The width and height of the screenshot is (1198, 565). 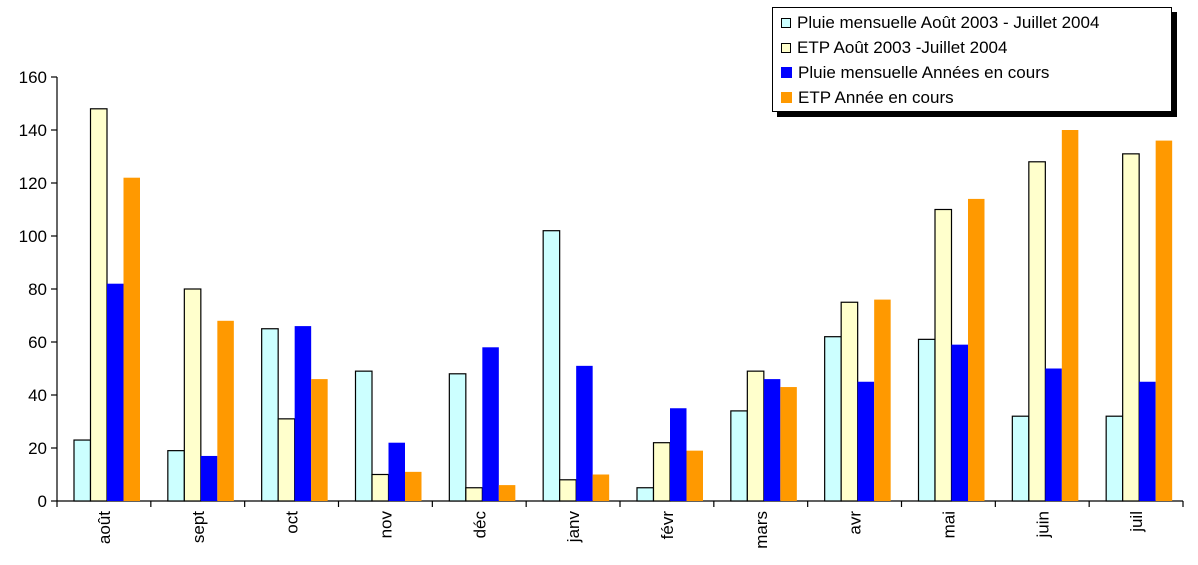 What do you see at coordinates (42, 501) in the screenshot?
I see `y-tick-label: 0` at bounding box center [42, 501].